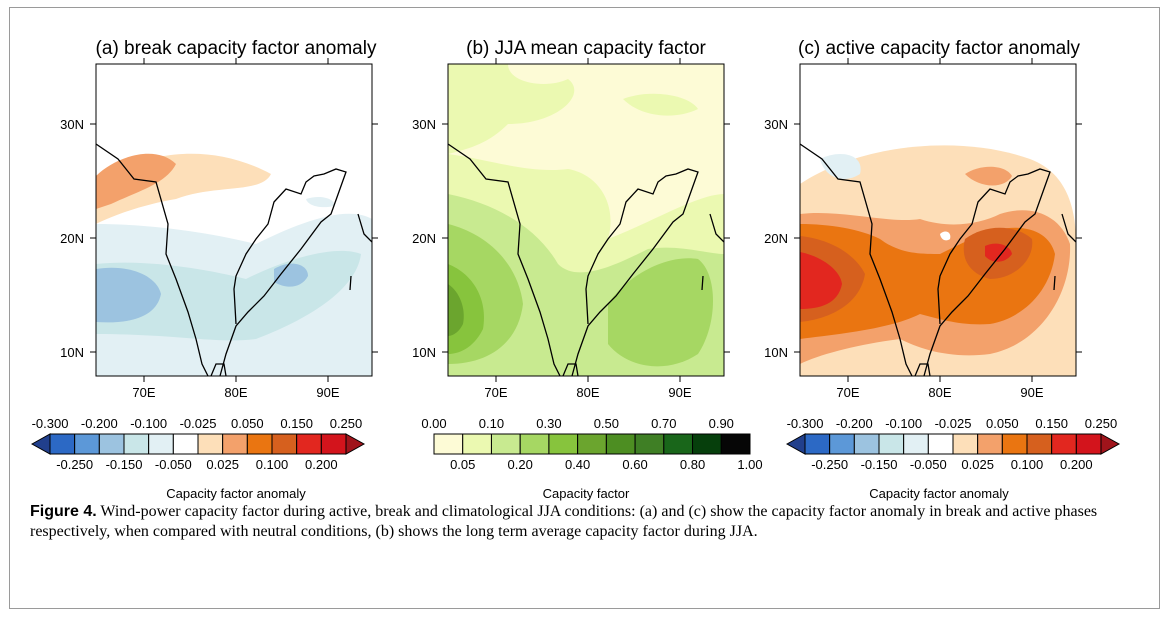  What do you see at coordinates (663, 423) in the screenshot?
I see `colorbar-tick-label: 0.70` at bounding box center [663, 423].